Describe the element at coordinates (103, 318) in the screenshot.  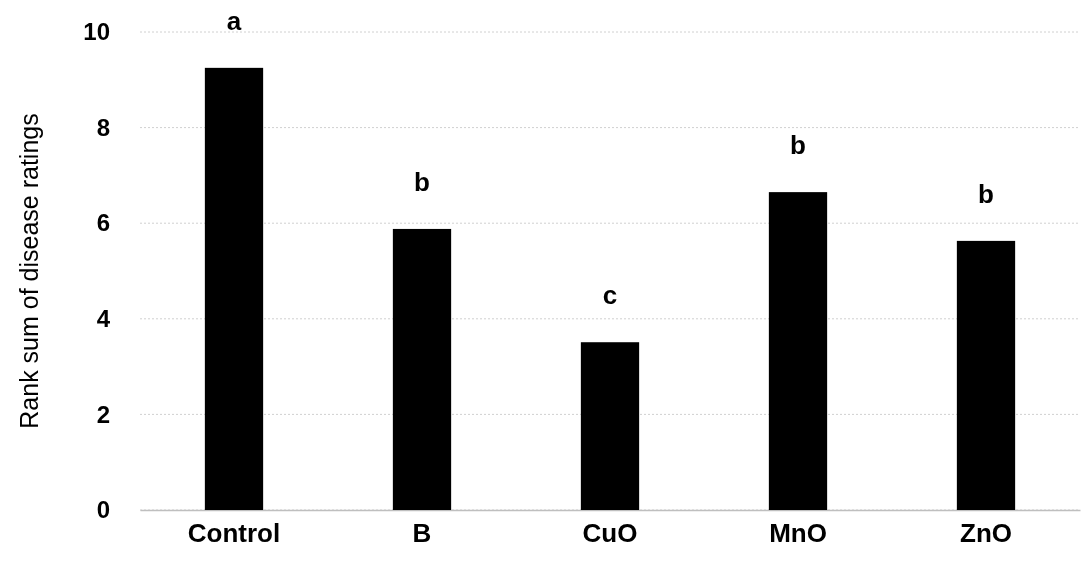
I see `y-tick-label: 4` at that location.